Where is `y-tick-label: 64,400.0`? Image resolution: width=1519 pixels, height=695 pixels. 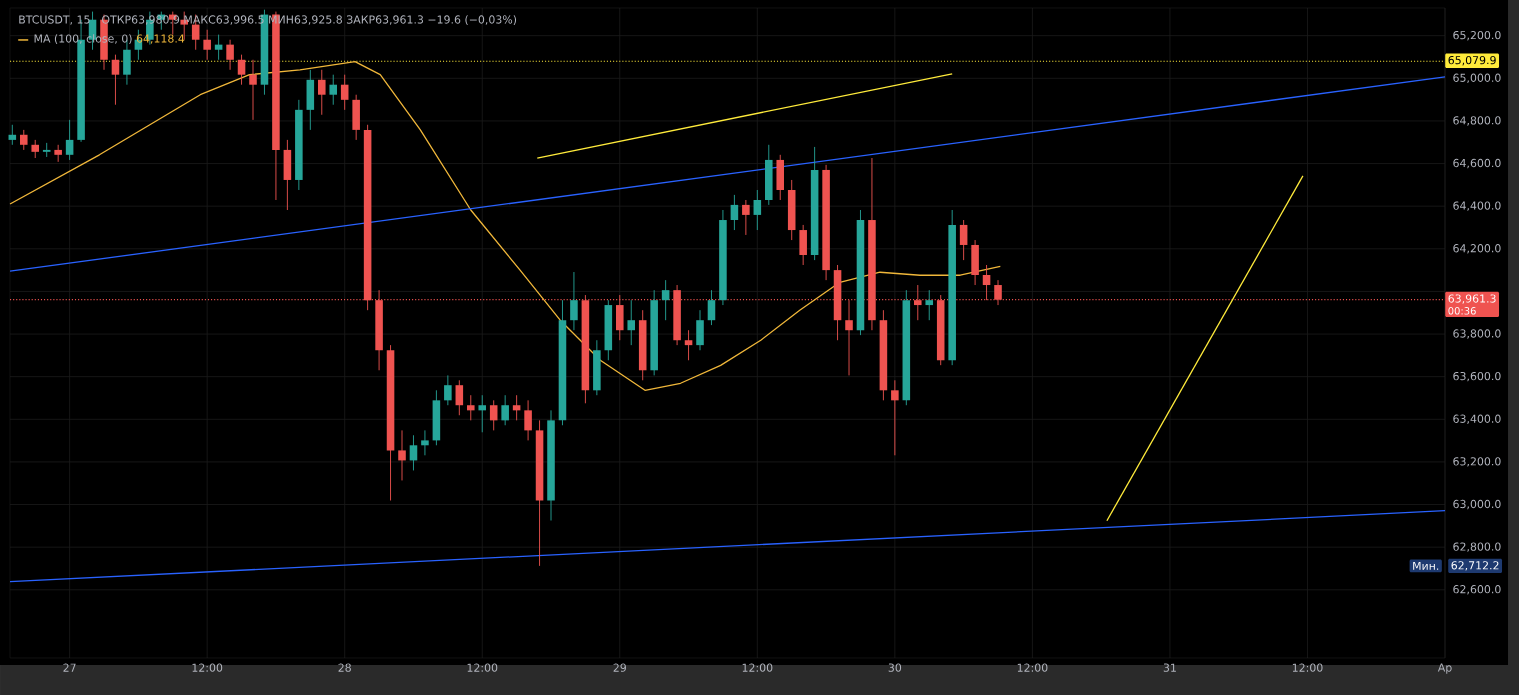
y-tick-label: 64,400.0 is located at coordinates (1477, 206).